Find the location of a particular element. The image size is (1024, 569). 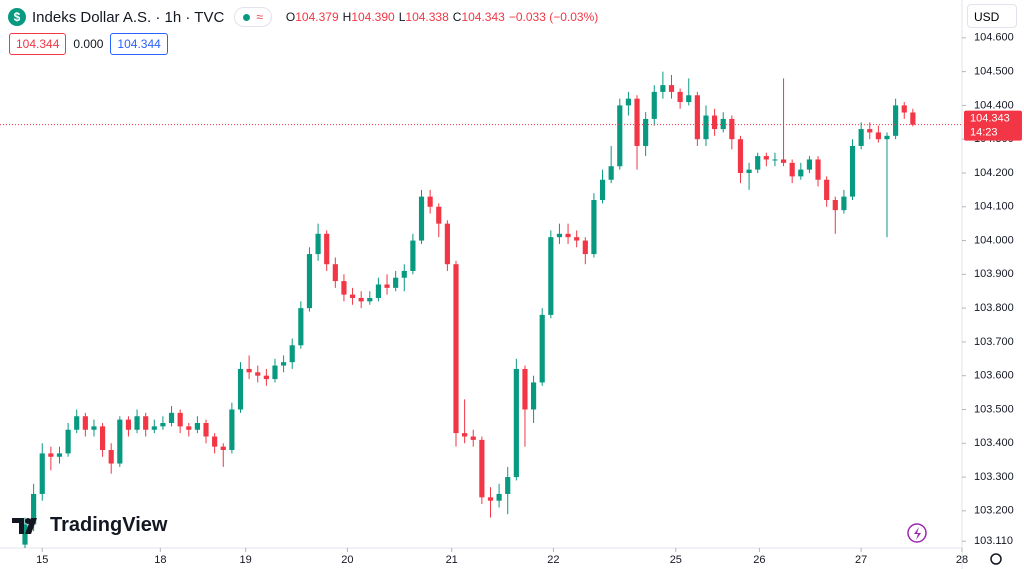

x-tick-label: 22 is located at coordinates (553, 560).